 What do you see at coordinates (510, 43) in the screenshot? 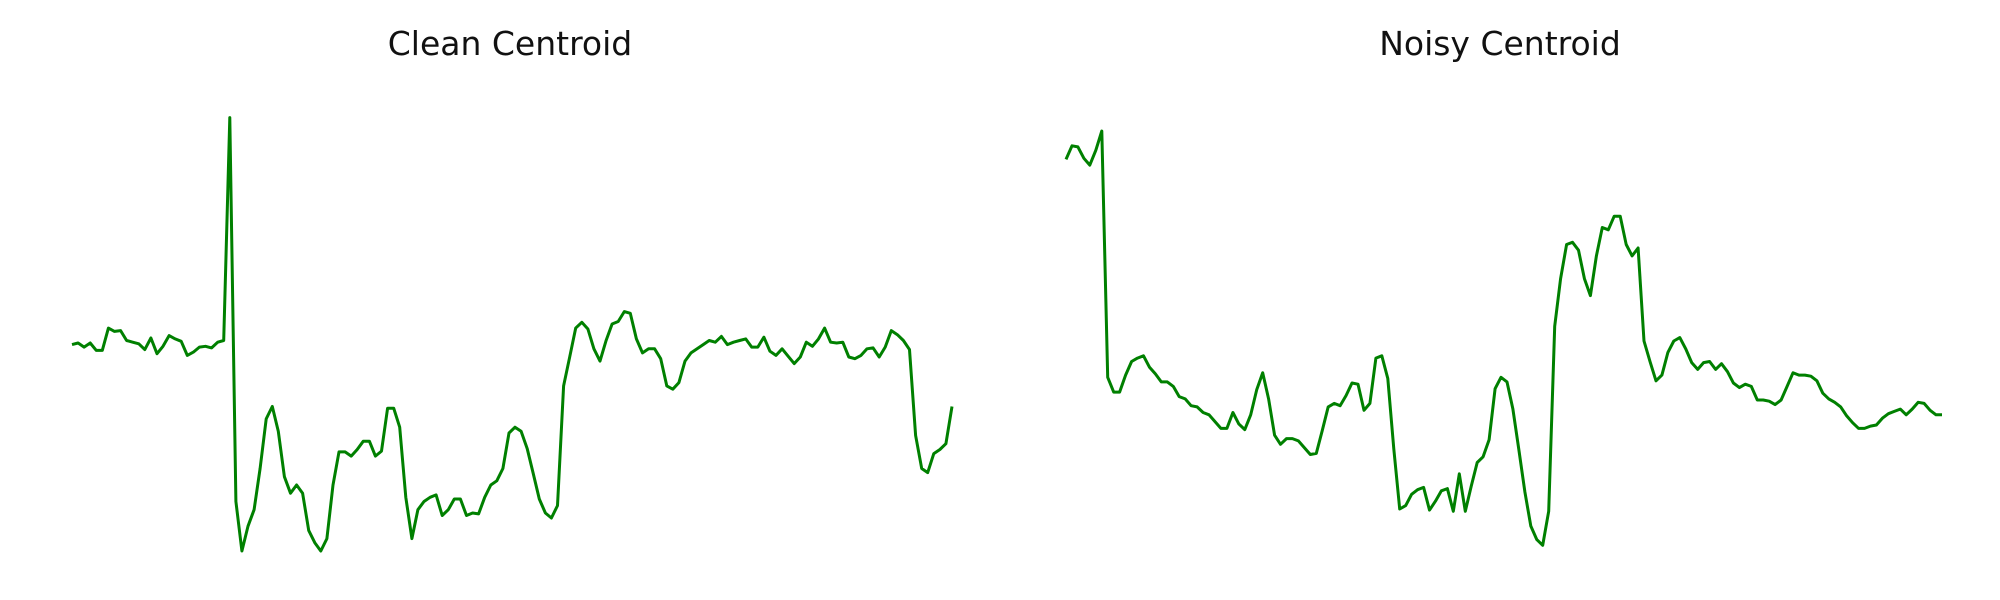
I see `chart-title-clean: Clean Centroid` at bounding box center [510, 43].